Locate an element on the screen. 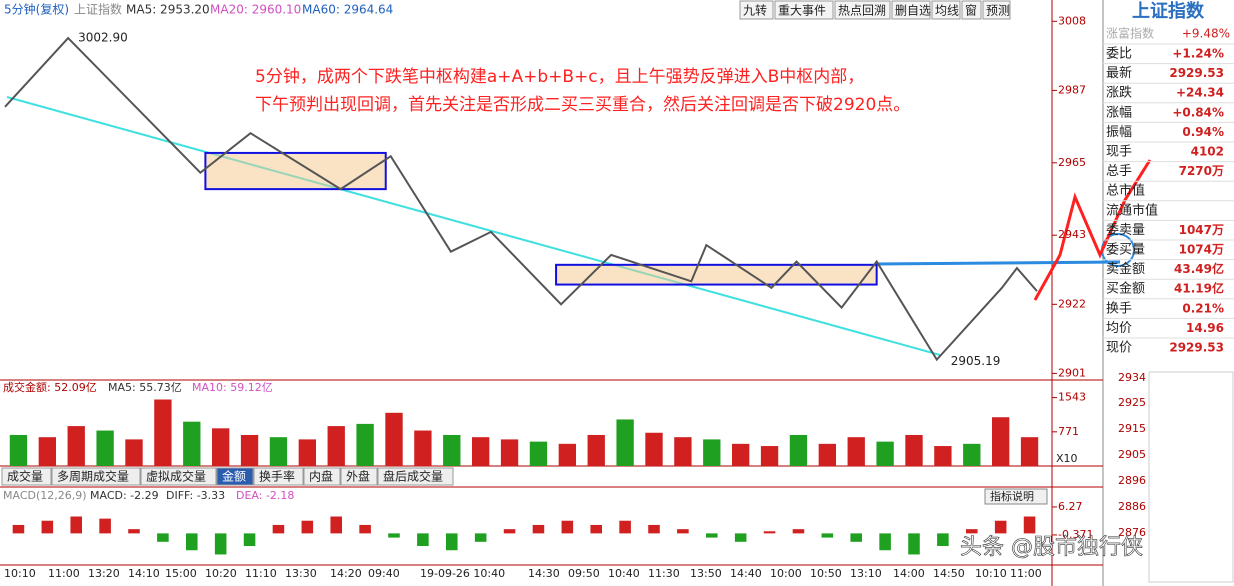  high-label: 3002.90 is located at coordinates (103, 38).